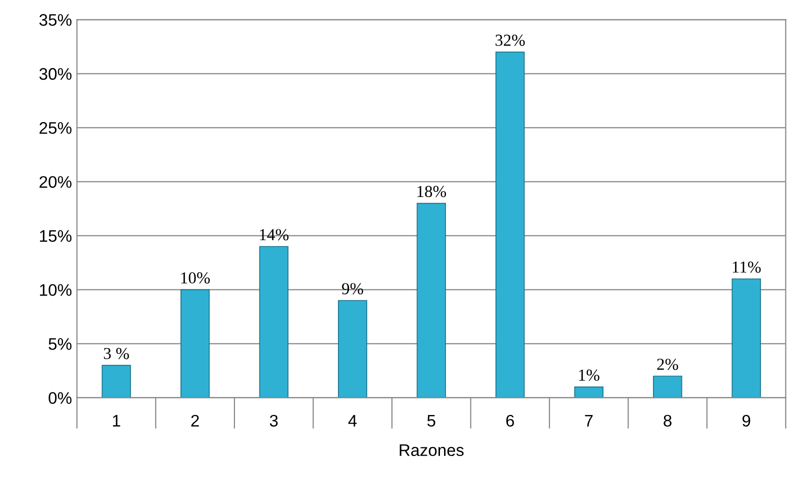 This screenshot has width=810, height=491. What do you see at coordinates (431, 420) in the screenshot?
I see `x-tick-label: 5` at bounding box center [431, 420].